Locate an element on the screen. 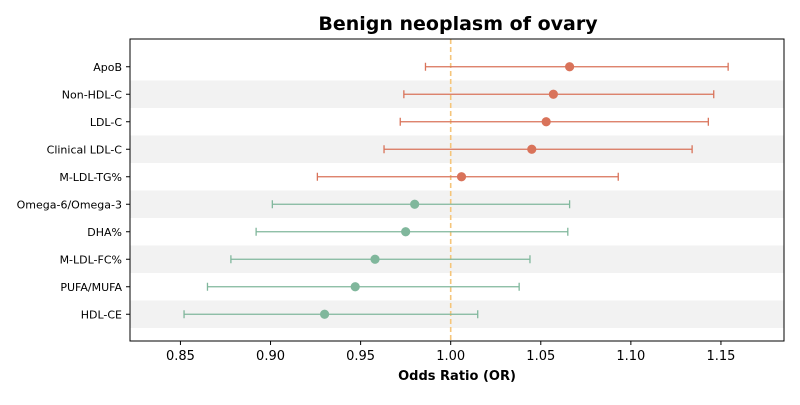  x-axis-label: Odds Ratio (OR) is located at coordinates (457, 376).